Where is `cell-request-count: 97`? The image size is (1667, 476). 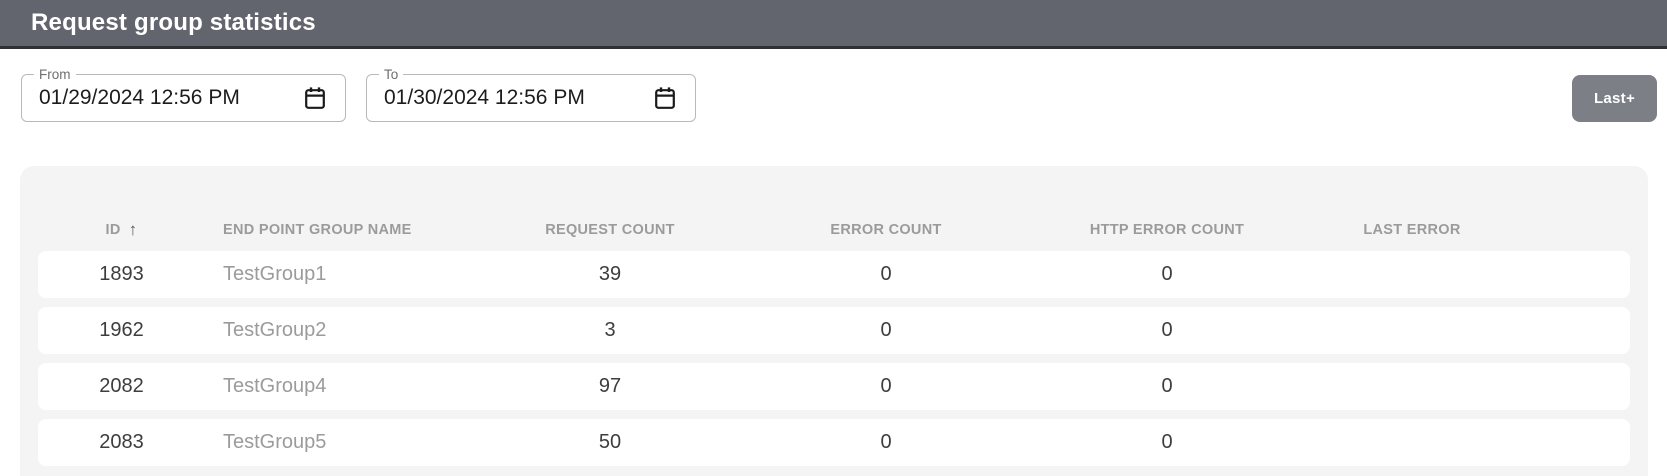
cell-request-count: 97 is located at coordinates (610, 386).